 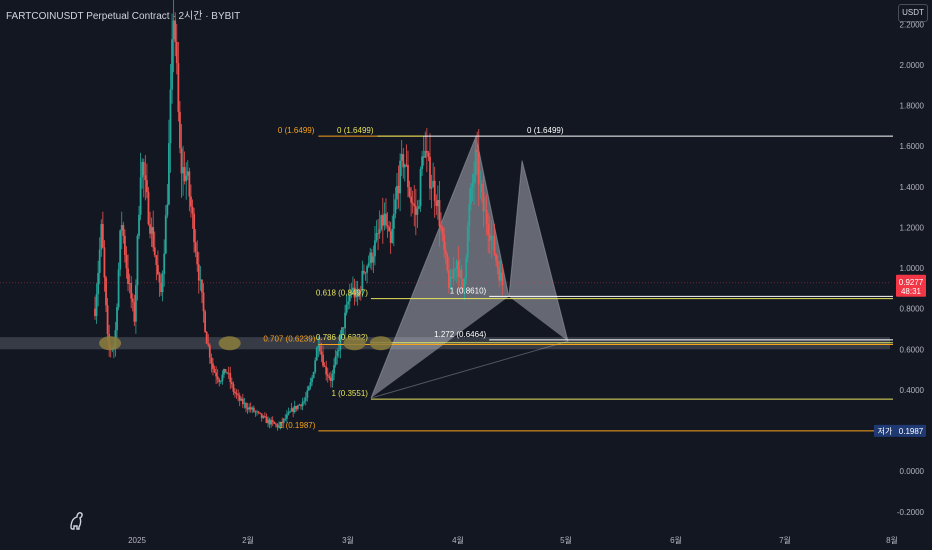 What do you see at coordinates (458, 540) in the screenshot?
I see `x-tick-label: 4월` at bounding box center [458, 540].